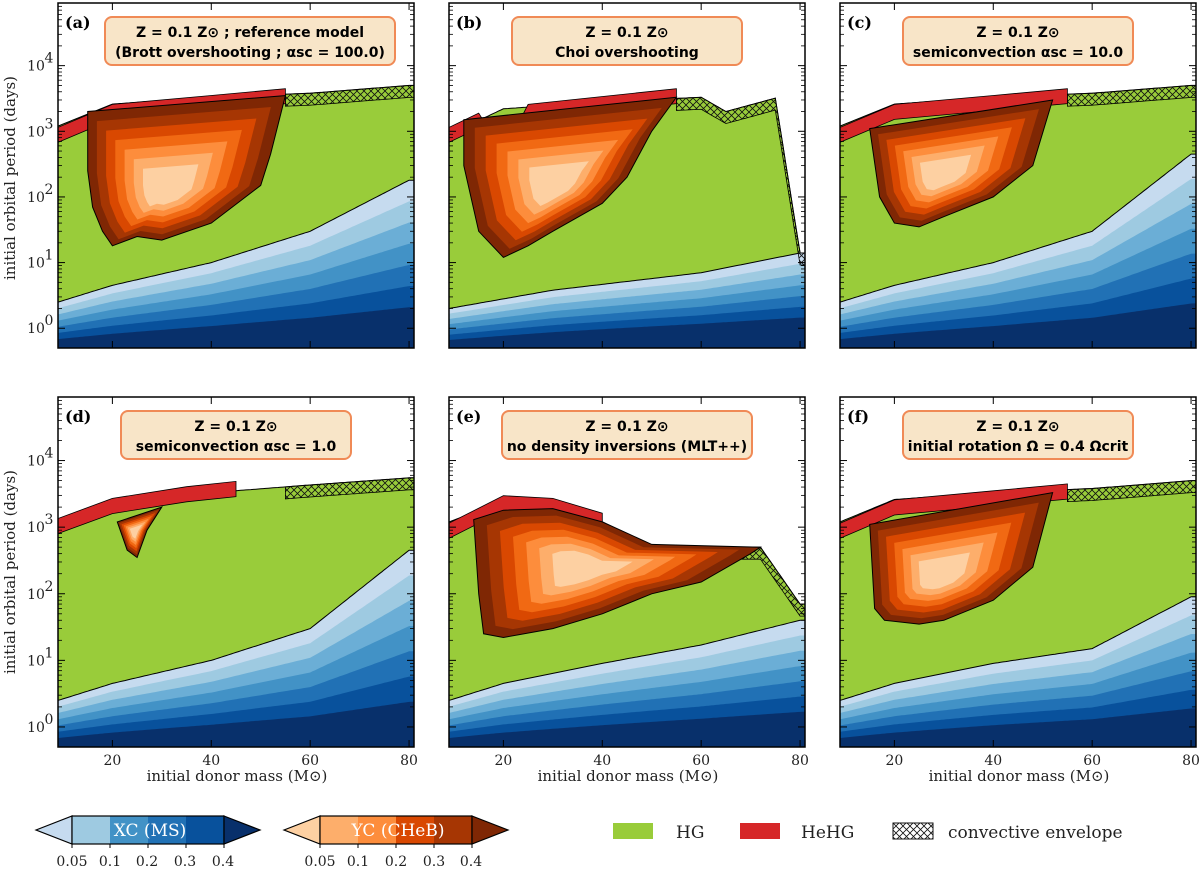 The width and height of the screenshot is (1200, 870). I want to click on colorbar-ms-tick-5: 0.4, so click(223, 862).